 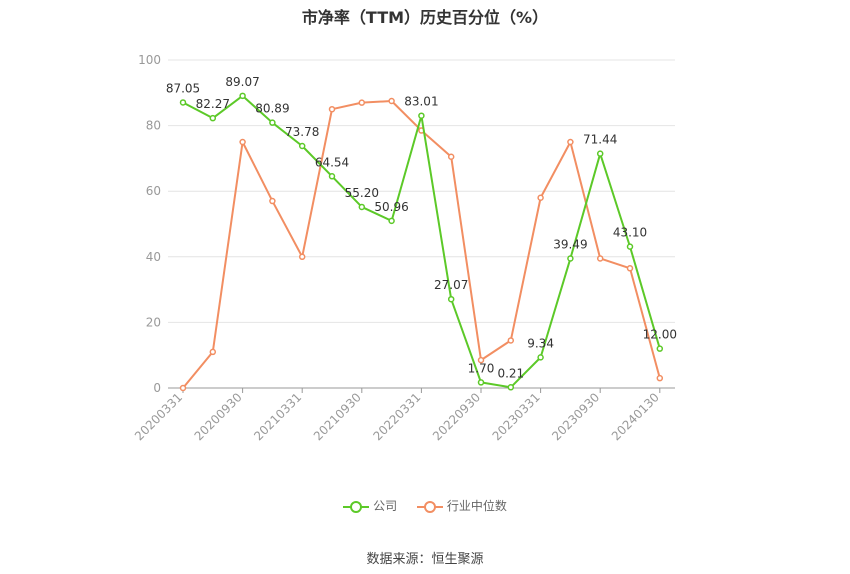 What do you see at coordinates (183, 88) in the screenshot?
I see `company-data-label: 87.05` at bounding box center [183, 88].